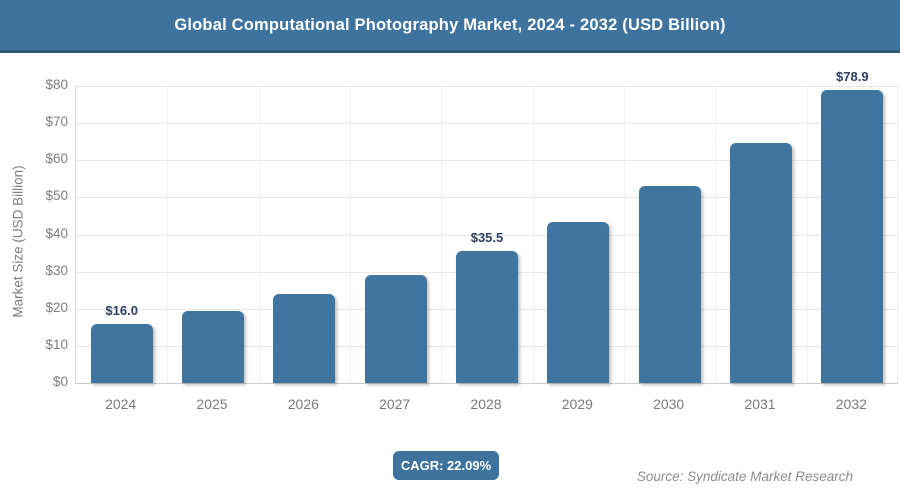  What do you see at coordinates (669, 404) in the screenshot?
I see `x-tick-label: 2030` at bounding box center [669, 404].